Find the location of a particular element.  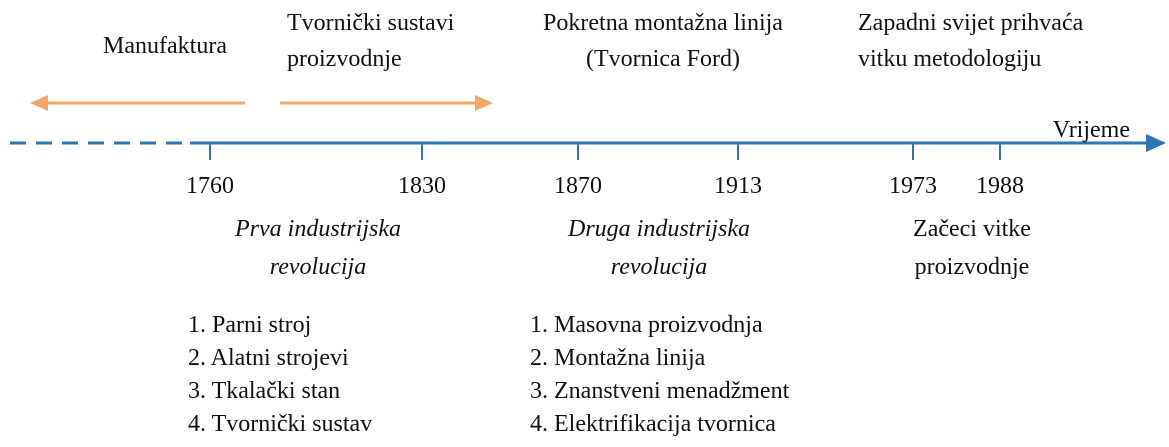

tick-label: 1870 is located at coordinates (578, 186).